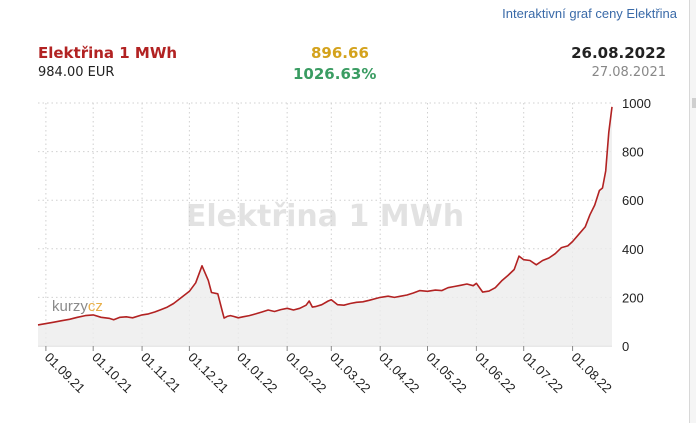 Image resolution: width=696 pixels, height=423 pixels. I want to click on x-tick-label: 01.12.21, so click(208, 373).